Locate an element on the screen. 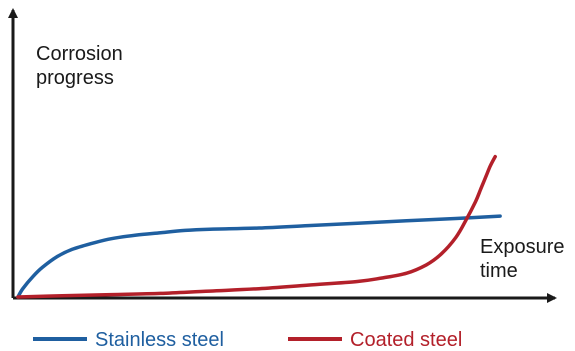 The height and width of the screenshot is (351, 575). y-axis-label-line-2: progress is located at coordinates (75, 78).